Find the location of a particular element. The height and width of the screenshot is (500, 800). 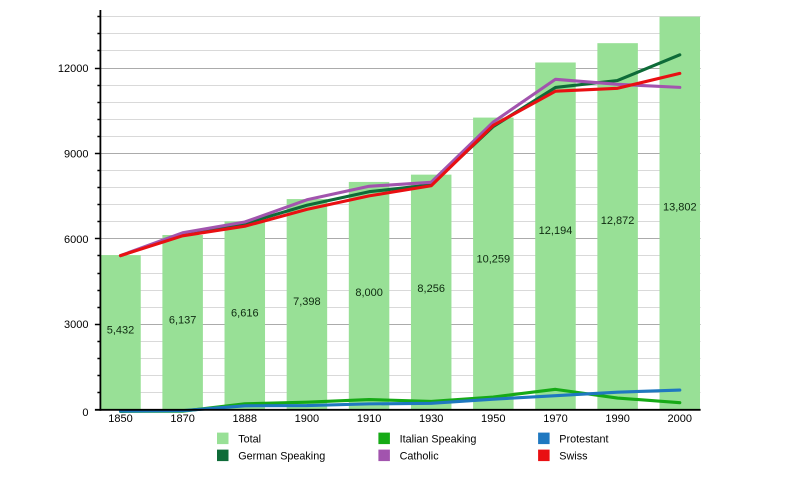

svg-text: German Speaking is located at coordinates (281, 456).